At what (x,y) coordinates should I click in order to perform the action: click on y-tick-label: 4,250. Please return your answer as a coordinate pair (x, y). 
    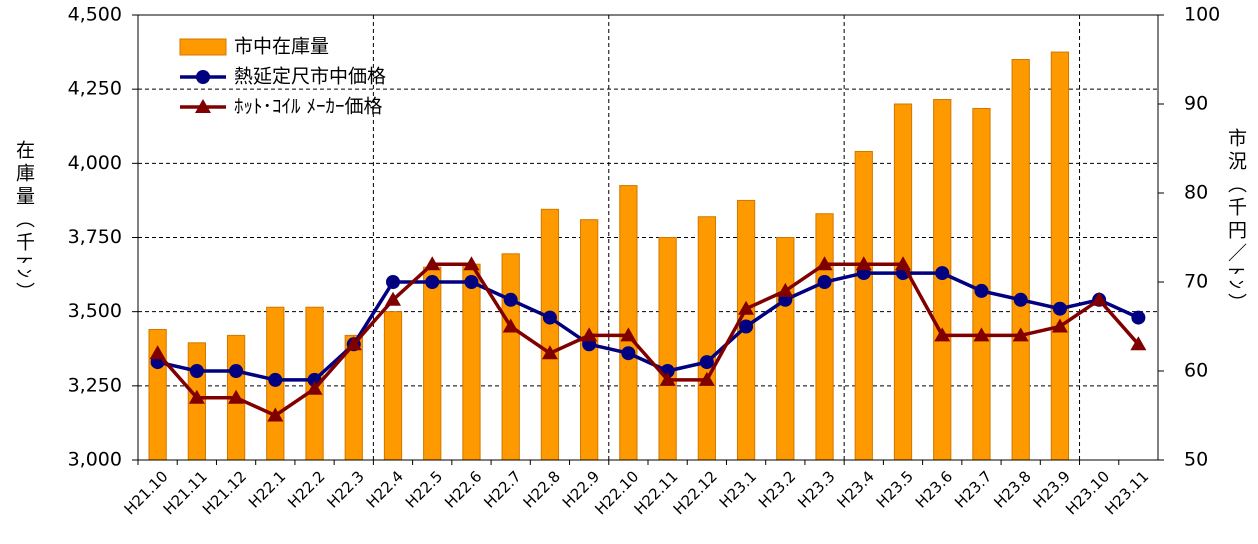
    Looking at the image, I should click on (95, 89).